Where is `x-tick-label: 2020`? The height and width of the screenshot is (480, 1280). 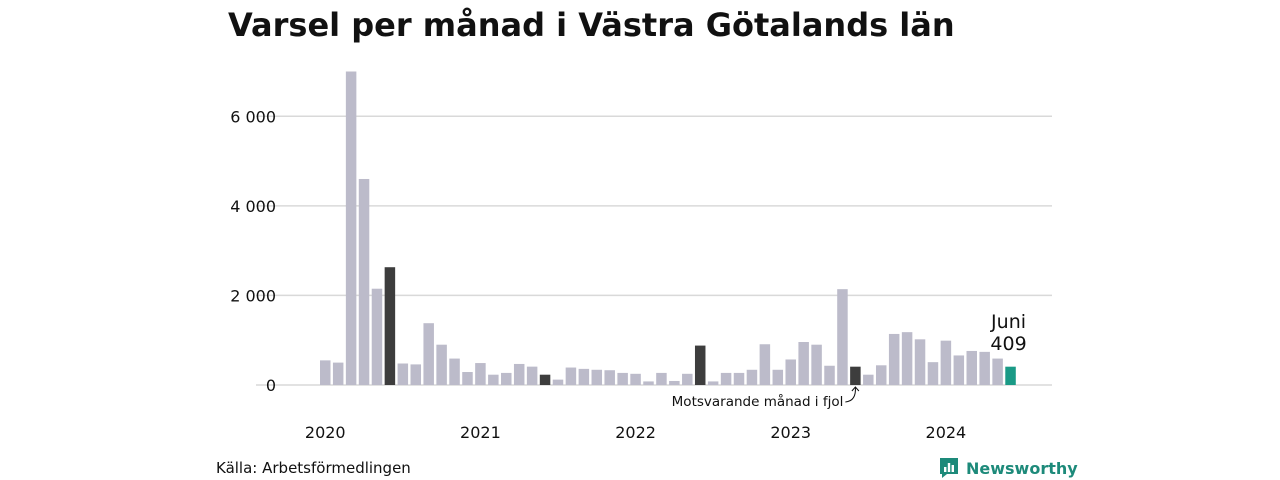 x-tick-label: 2020 is located at coordinates (325, 432).